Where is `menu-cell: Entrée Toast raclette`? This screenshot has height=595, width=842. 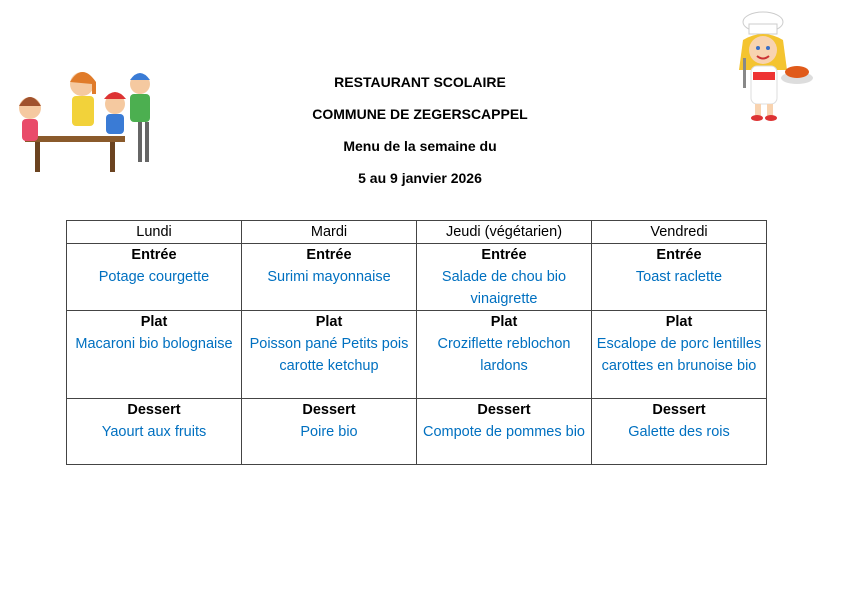 menu-cell: Entrée Toast raclette is located at coordinates (679, 277).